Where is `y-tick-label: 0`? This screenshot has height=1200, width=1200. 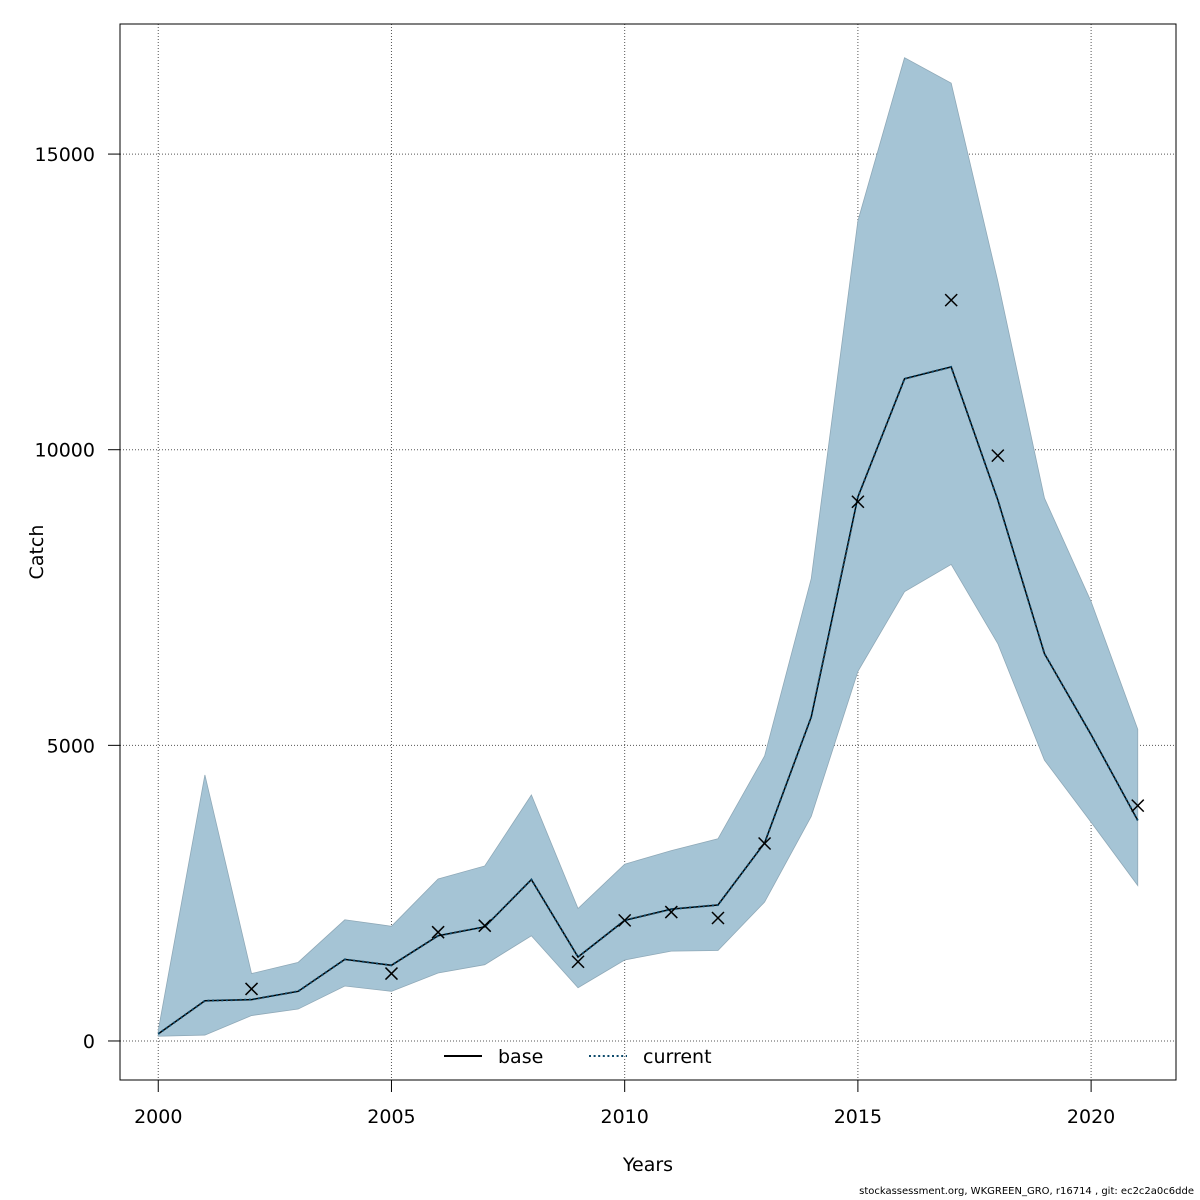 y-tick-label: 0 is located at coordinates (89, 1042).